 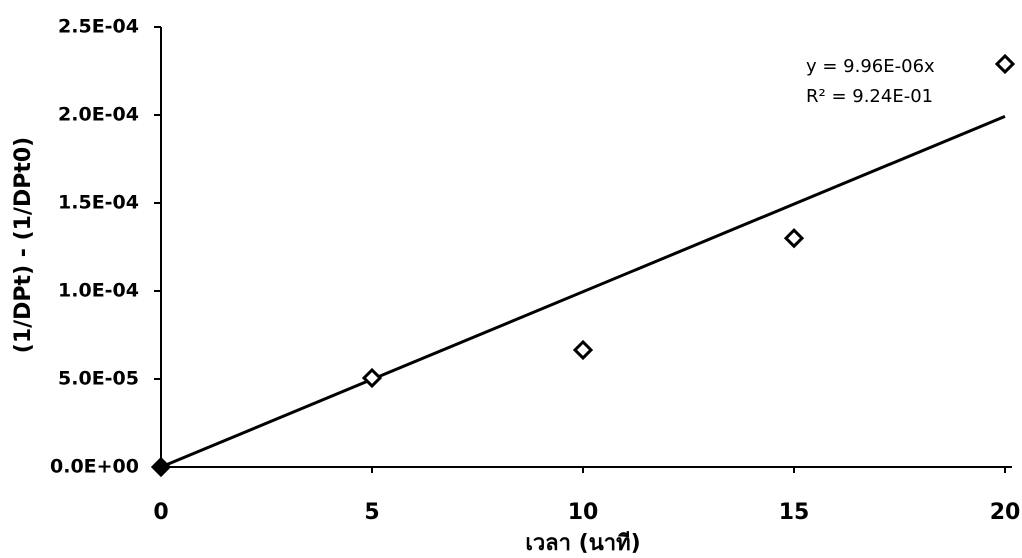 What do you see at coordinates (870, 66) in the screenshot?
I see `trendline-equation: y = 9.96E-06x` at bounding box center [870, 66].